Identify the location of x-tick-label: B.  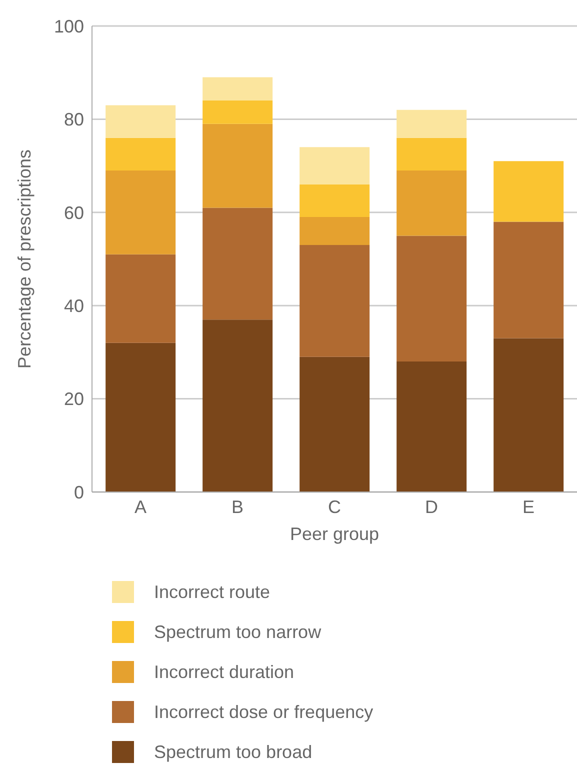
(237, 506).